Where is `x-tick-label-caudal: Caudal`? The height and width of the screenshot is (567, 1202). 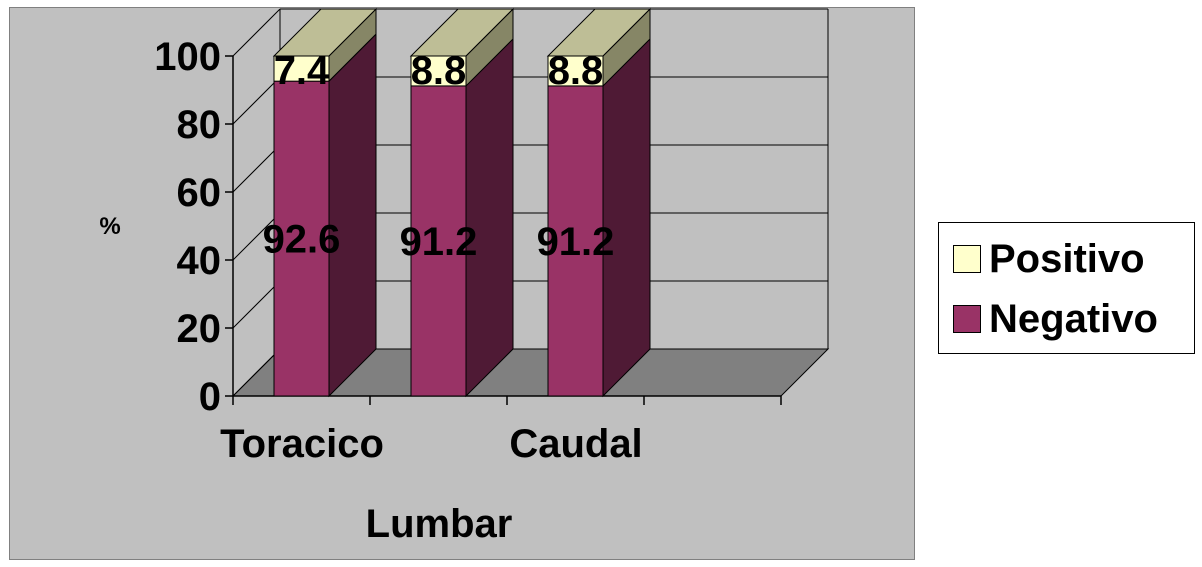
x-tick-label-caudal: Caudal is located at coordinates (575, 444).